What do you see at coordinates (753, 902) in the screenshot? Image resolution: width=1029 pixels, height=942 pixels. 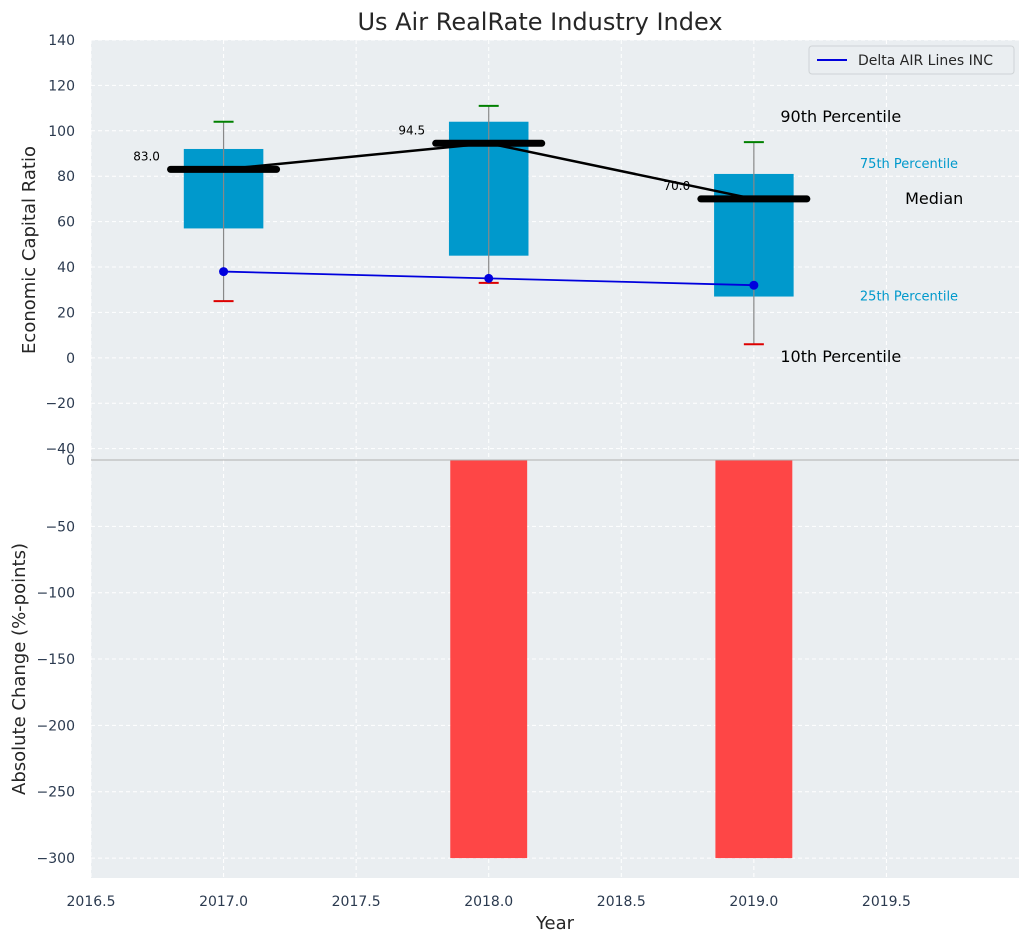 I see `x-tick-label: 2019.0` at bounding box center [753, 902].